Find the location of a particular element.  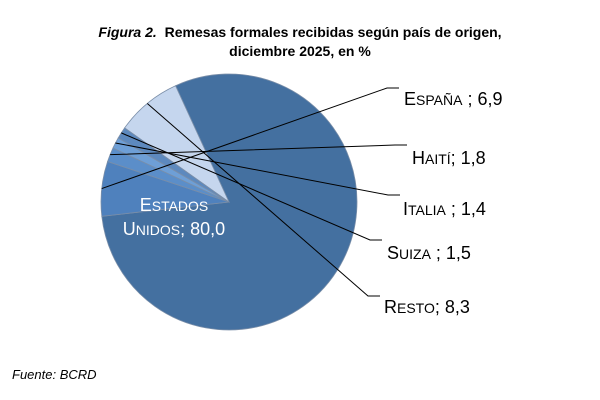

figure-number: Figura 2. is located at coordinates (127, 32).